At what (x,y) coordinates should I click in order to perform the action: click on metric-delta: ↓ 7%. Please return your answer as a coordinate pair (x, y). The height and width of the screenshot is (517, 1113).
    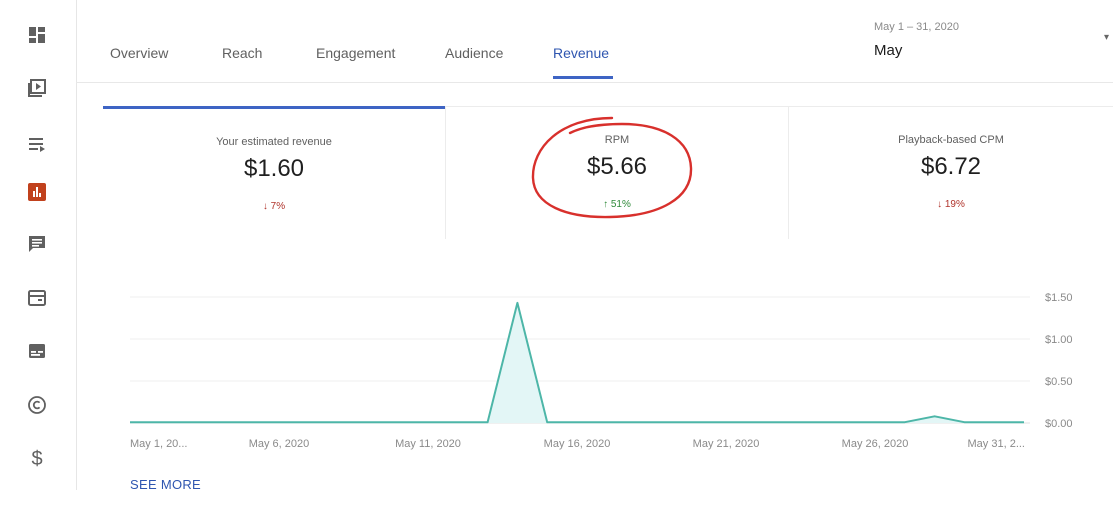
    Looking at the image, I should click on (274, 206).